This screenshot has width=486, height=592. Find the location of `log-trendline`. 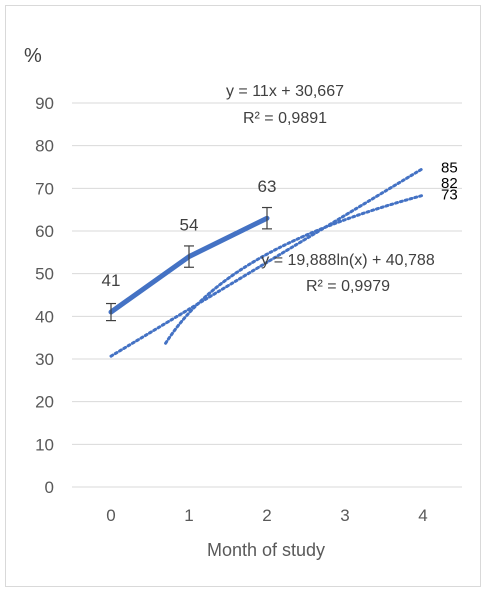

log-trendline is located at coordinates (294, 269).